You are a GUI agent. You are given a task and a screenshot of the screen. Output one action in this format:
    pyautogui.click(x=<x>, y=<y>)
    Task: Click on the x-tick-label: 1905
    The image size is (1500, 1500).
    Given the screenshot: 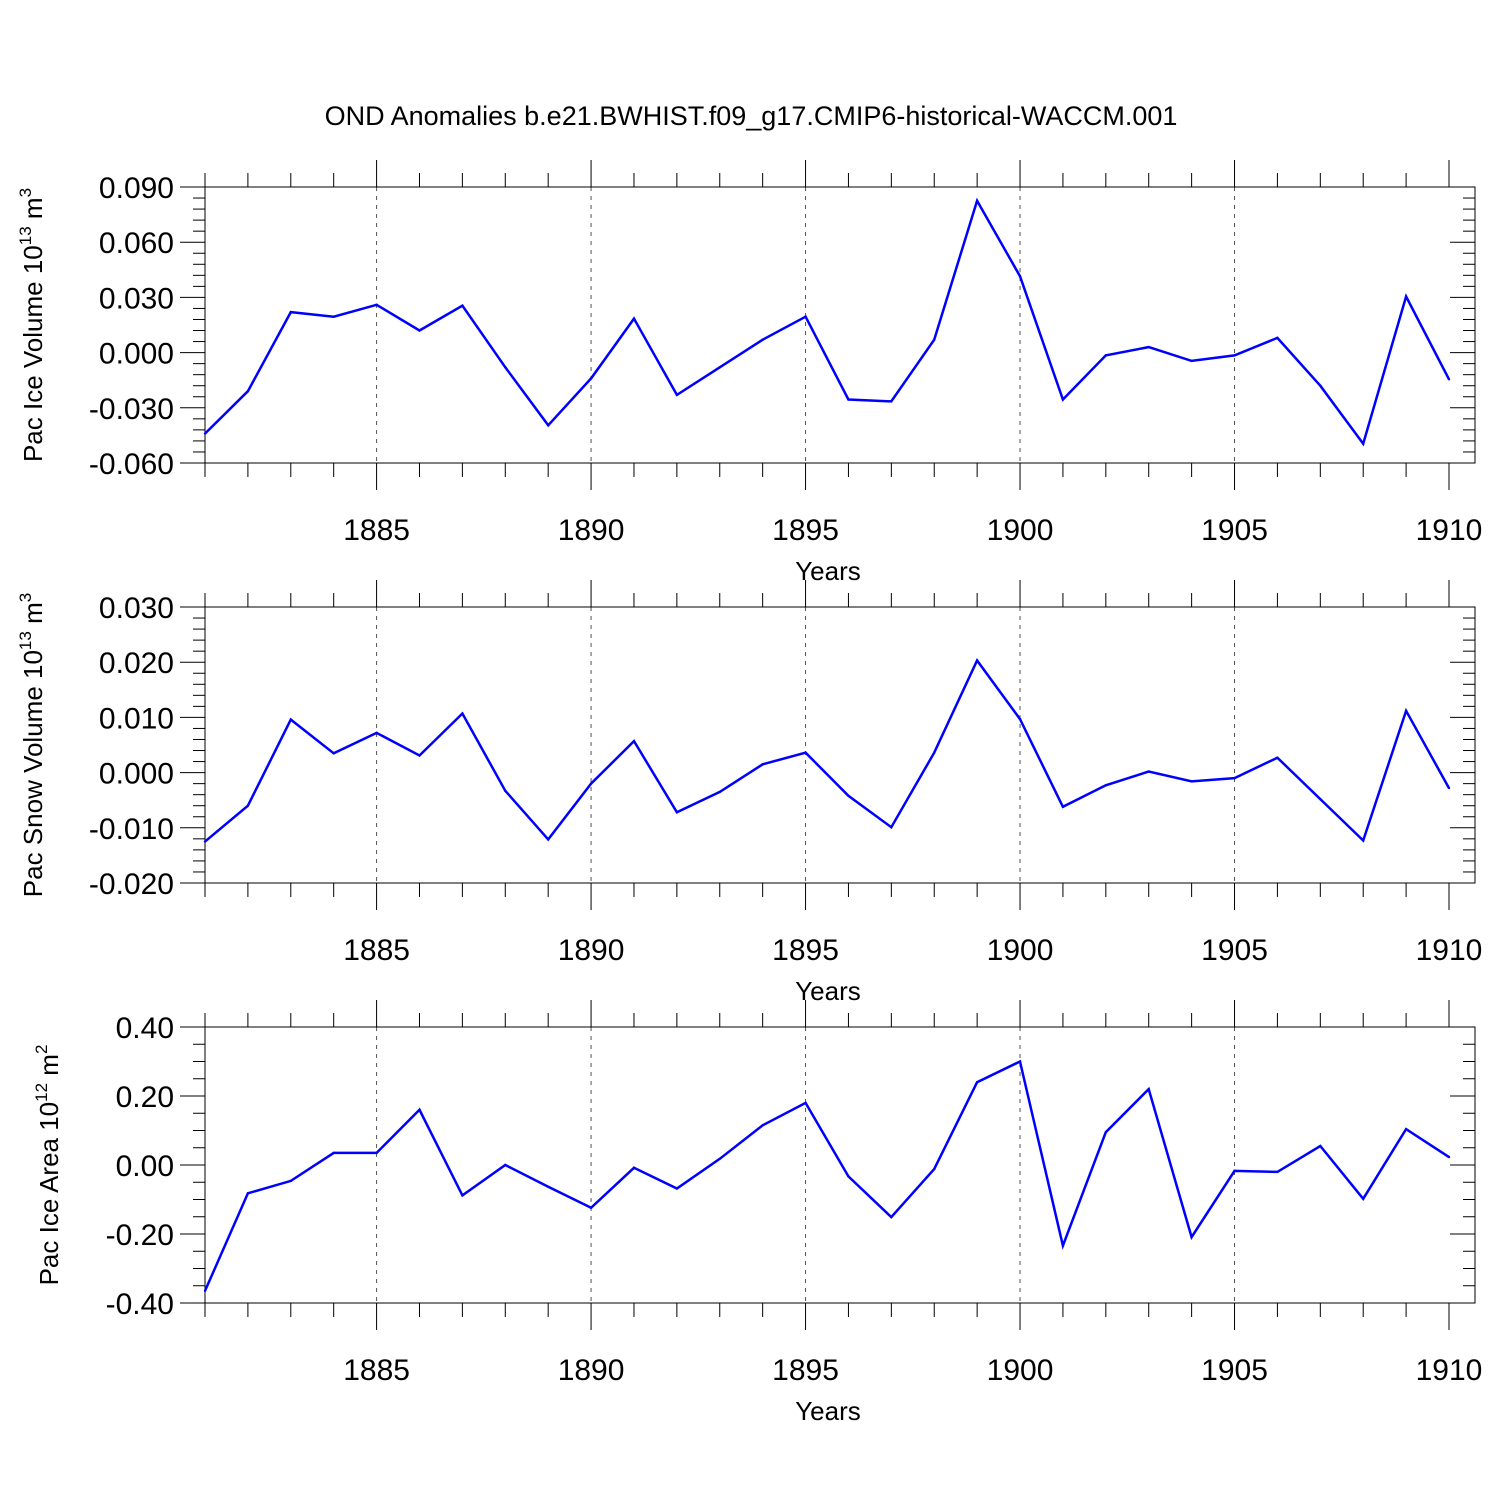 What is the action you would take?
    pyautogui.click(x=1234, y=950)
    